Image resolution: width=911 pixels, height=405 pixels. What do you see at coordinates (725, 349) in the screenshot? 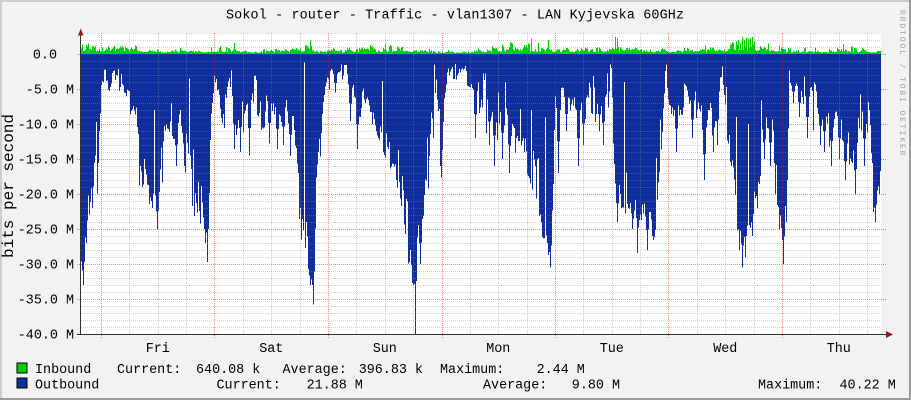
I see `svg-text: Wed` at bounding box center [725, 349].